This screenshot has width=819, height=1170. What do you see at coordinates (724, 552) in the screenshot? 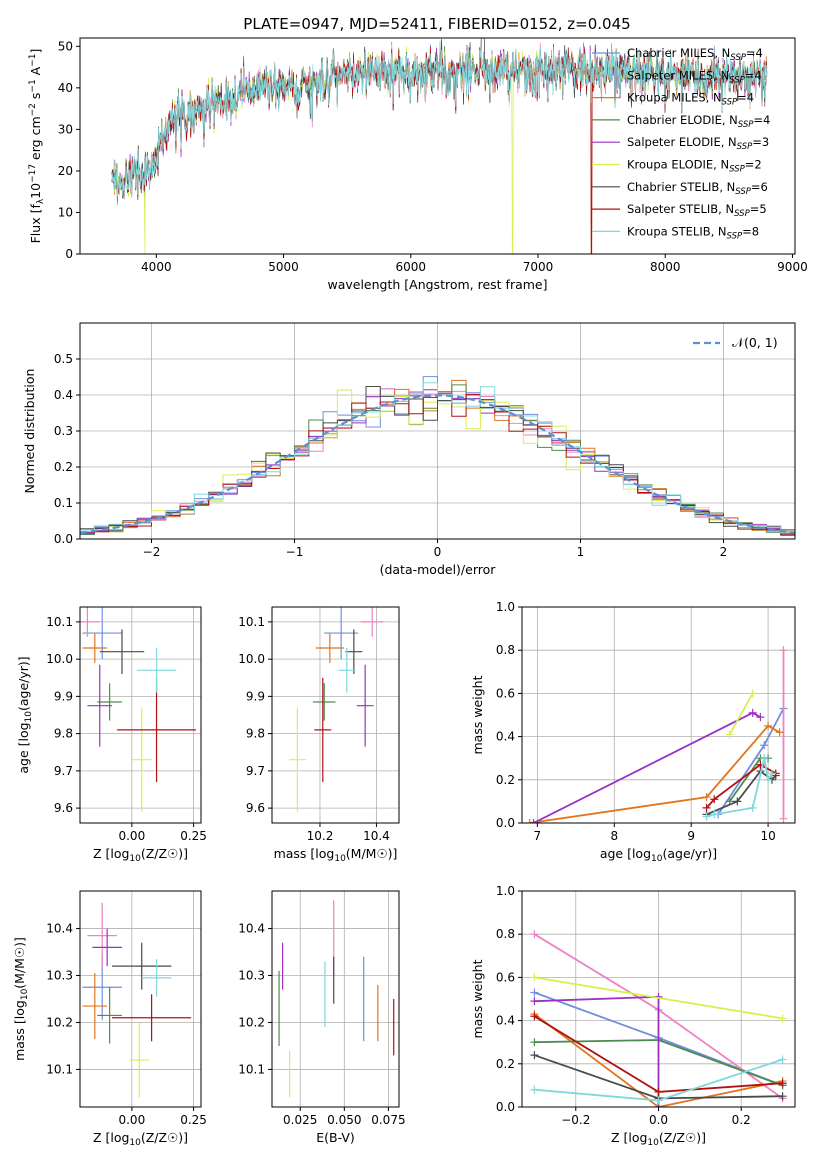
I see `x-tick-label: 2` at bounding box center [724, 552].